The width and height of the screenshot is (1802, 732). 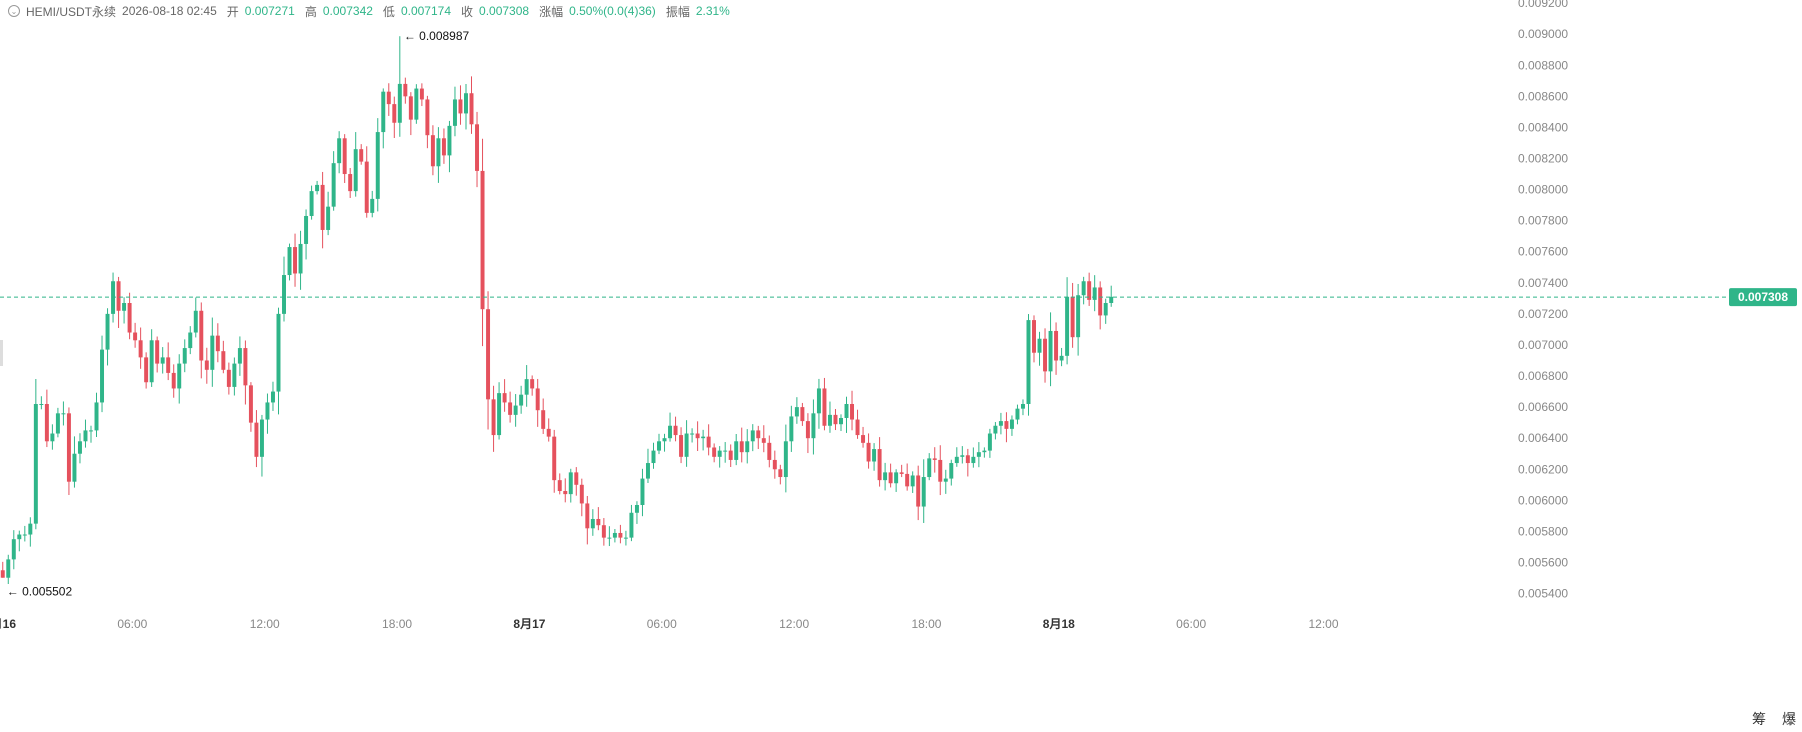 What do you see at coordinates (1191, 624) in the screenshot?
I see `x-tick-label: 06:00` at bounding box center [1191, 624].